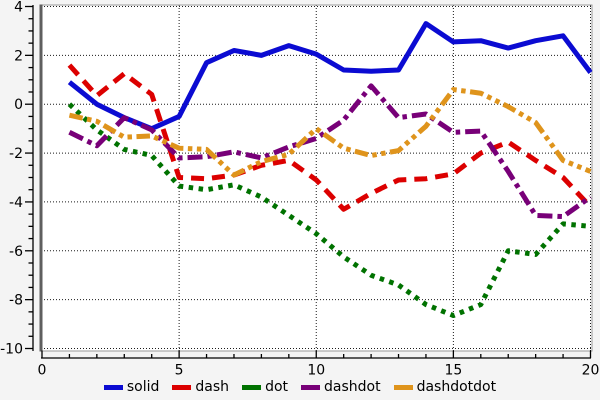 The width and height of the screenshot is (600, 400). Describe the element at coordinates (403, 387) in the screenshot. I see `legend-swatch-dashdotdot` at that location.